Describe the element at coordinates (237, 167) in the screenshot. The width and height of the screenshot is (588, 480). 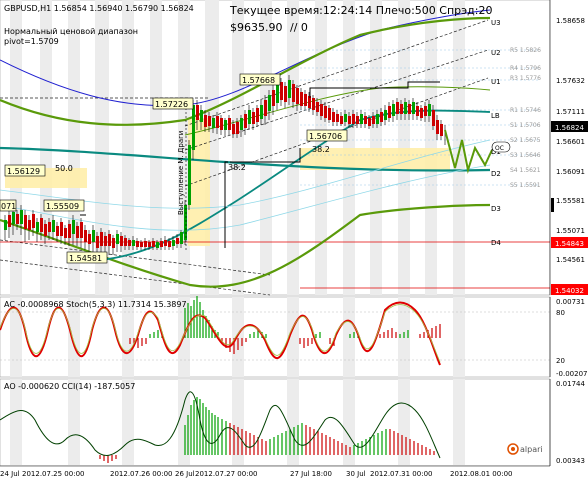
I see `fib-label-38-2-a: 38.2` at that location.